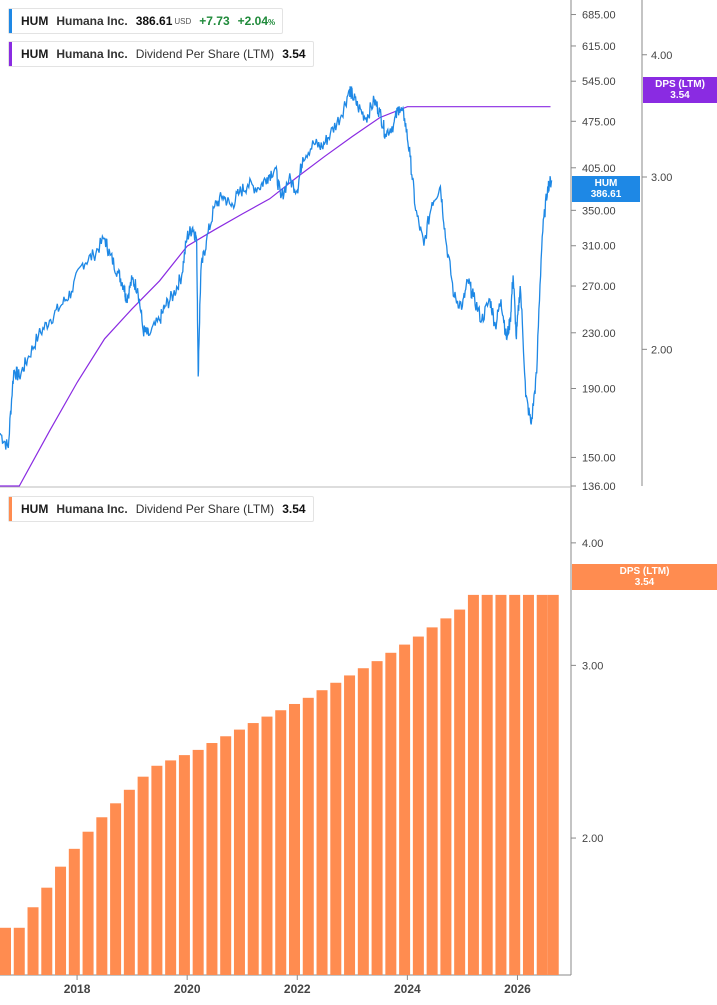 This screenshot has height=1005, width=717. I want to click on dps-bottom-tick-label-0: 4.00, so click(592, 544).